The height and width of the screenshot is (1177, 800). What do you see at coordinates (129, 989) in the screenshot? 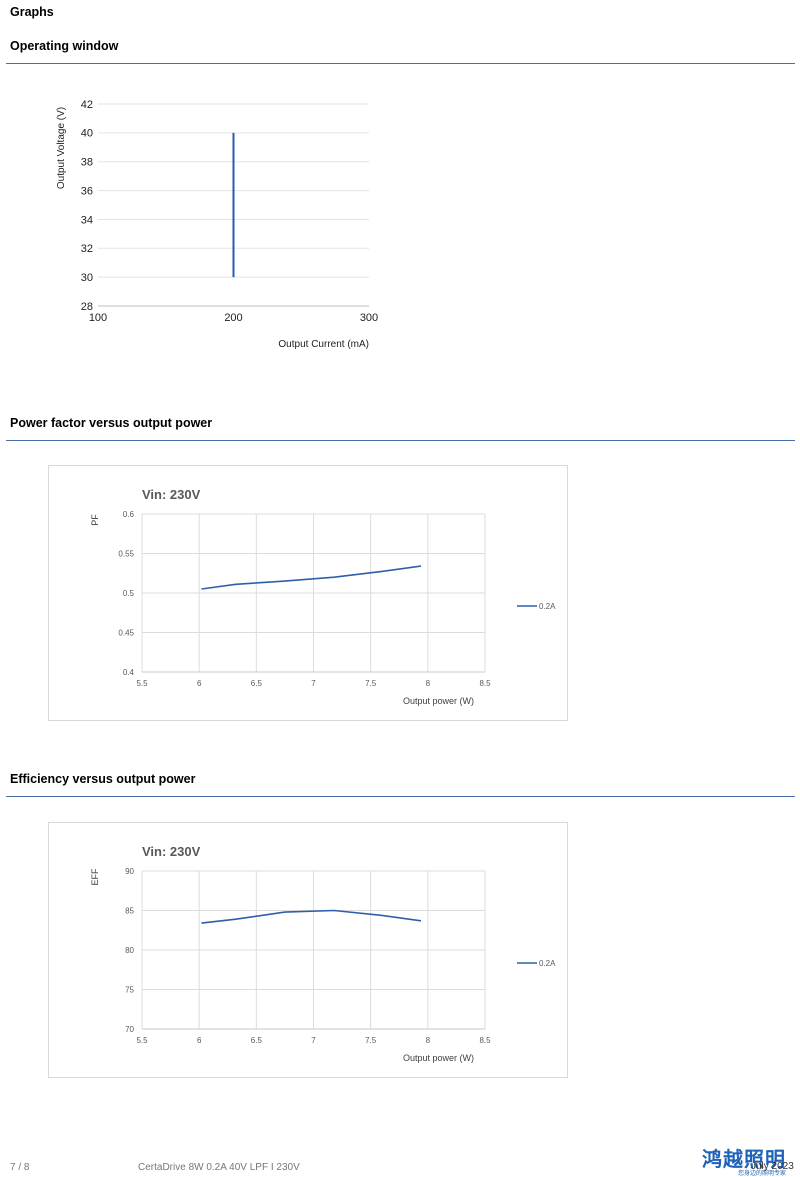
I see `y-tick-label: 75` at bounding box center [129, 989].